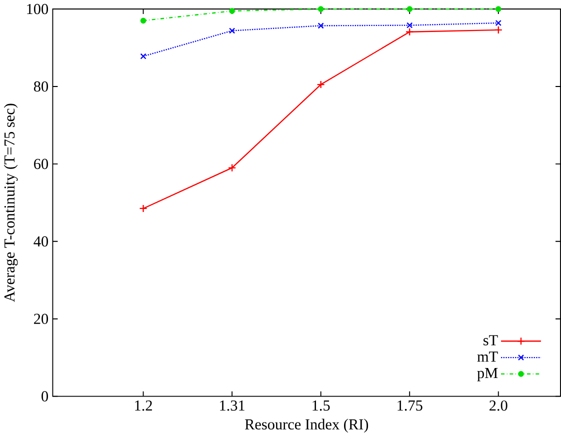  I want to click on x-tick-label: 1.2, so click(143, 405).